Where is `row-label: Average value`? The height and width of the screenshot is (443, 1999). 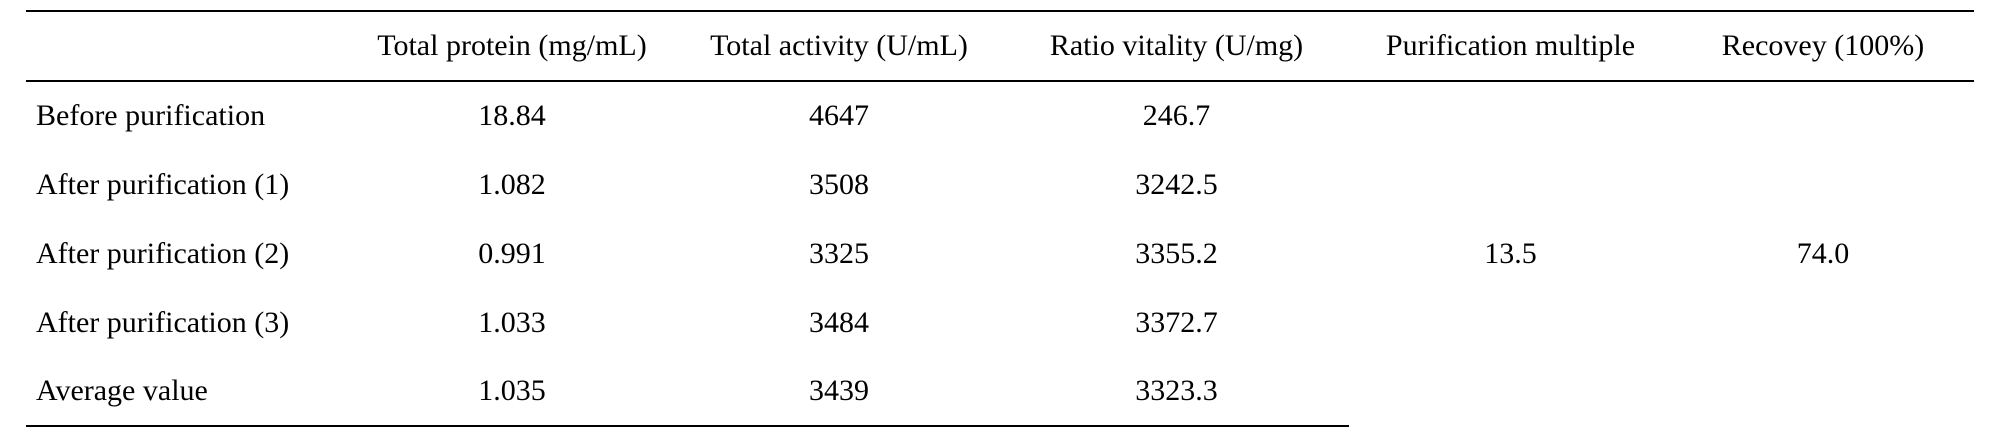 row-label: Average value is located at coordinates (188, 392).